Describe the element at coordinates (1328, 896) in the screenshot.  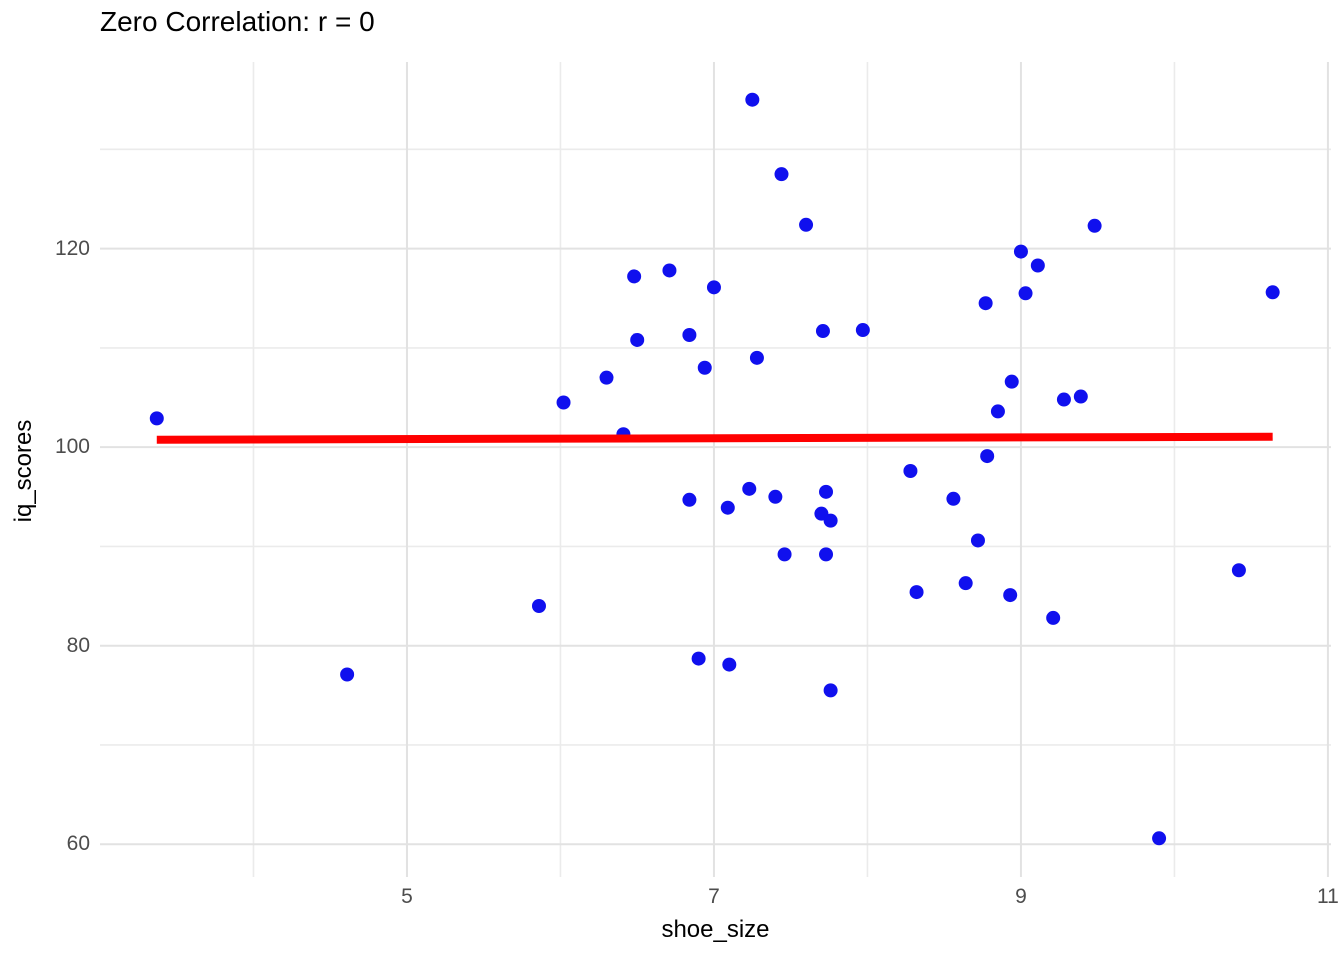
I see `x-tick-label: 11` at that location.